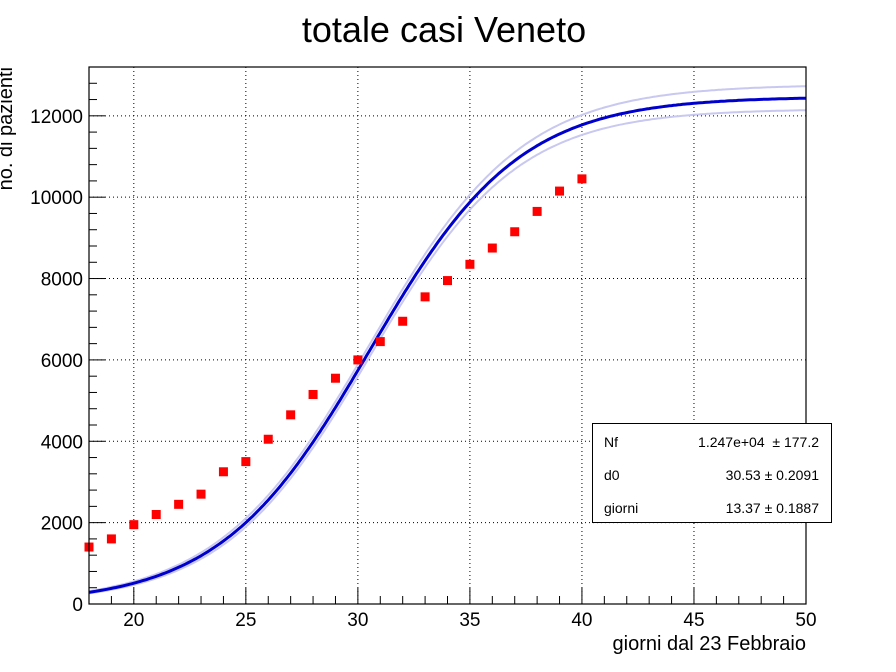 This screenshot has height=672, width=896. I want to click on x-tick-label: 40, so click(581, 620).